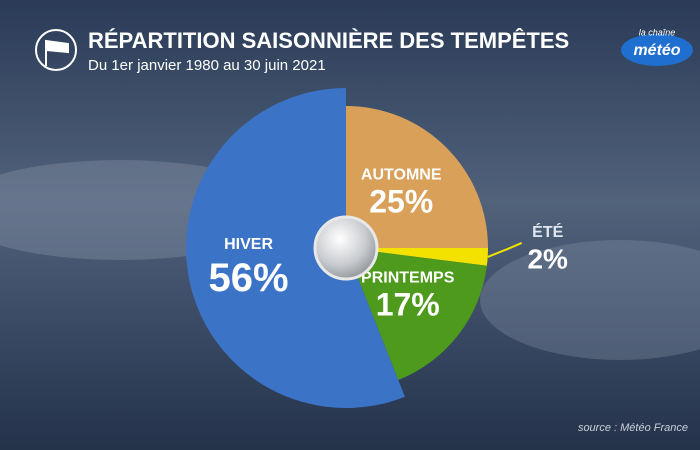 The height and width of the screenshot is (450, 700). I want to click on source: source : Météo France, so click(633, 428).